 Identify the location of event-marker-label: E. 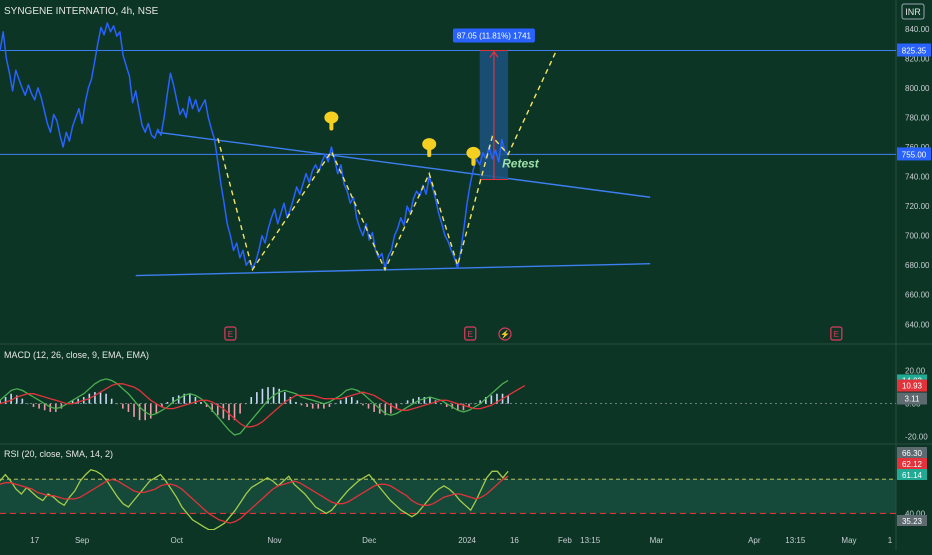
(470, 334).